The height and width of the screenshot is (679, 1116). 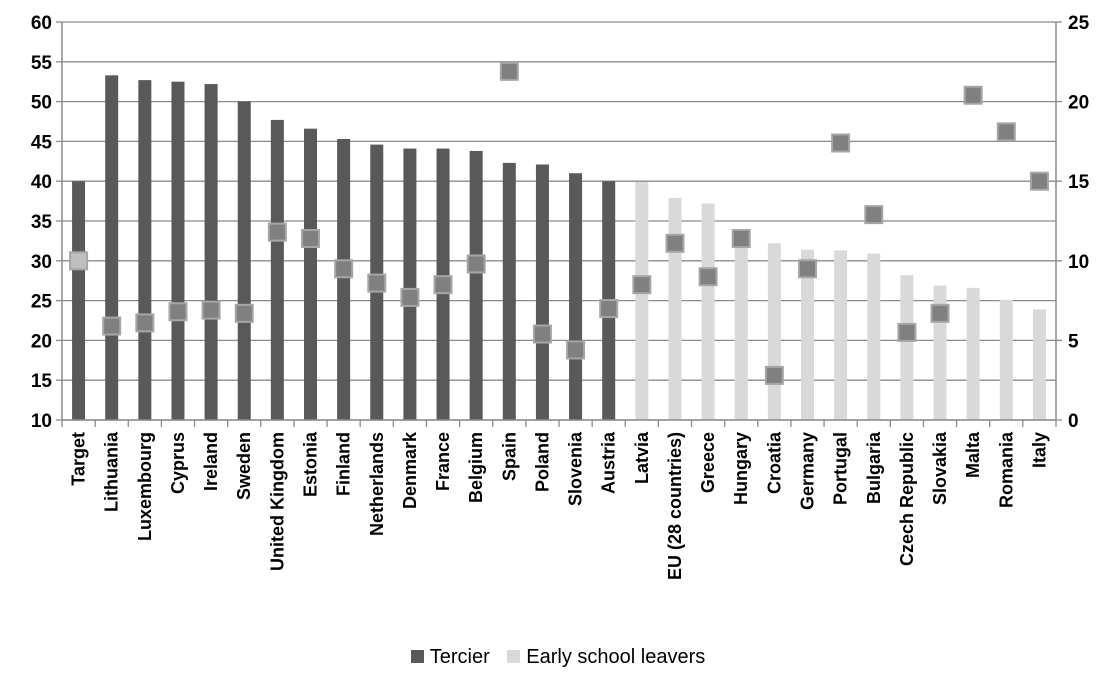 I want to click on category-label: Portugal, so click(x=841, y=468).